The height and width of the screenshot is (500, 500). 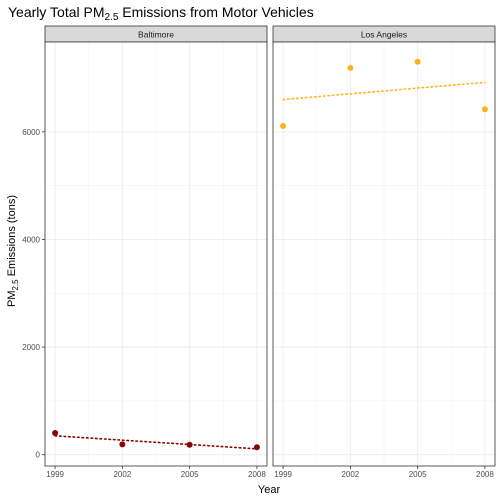 What do you see at coordinates (112, 17) in the screenshot?
I see `chart-title-subscript: 2.5` at bounding box center [112, 17].